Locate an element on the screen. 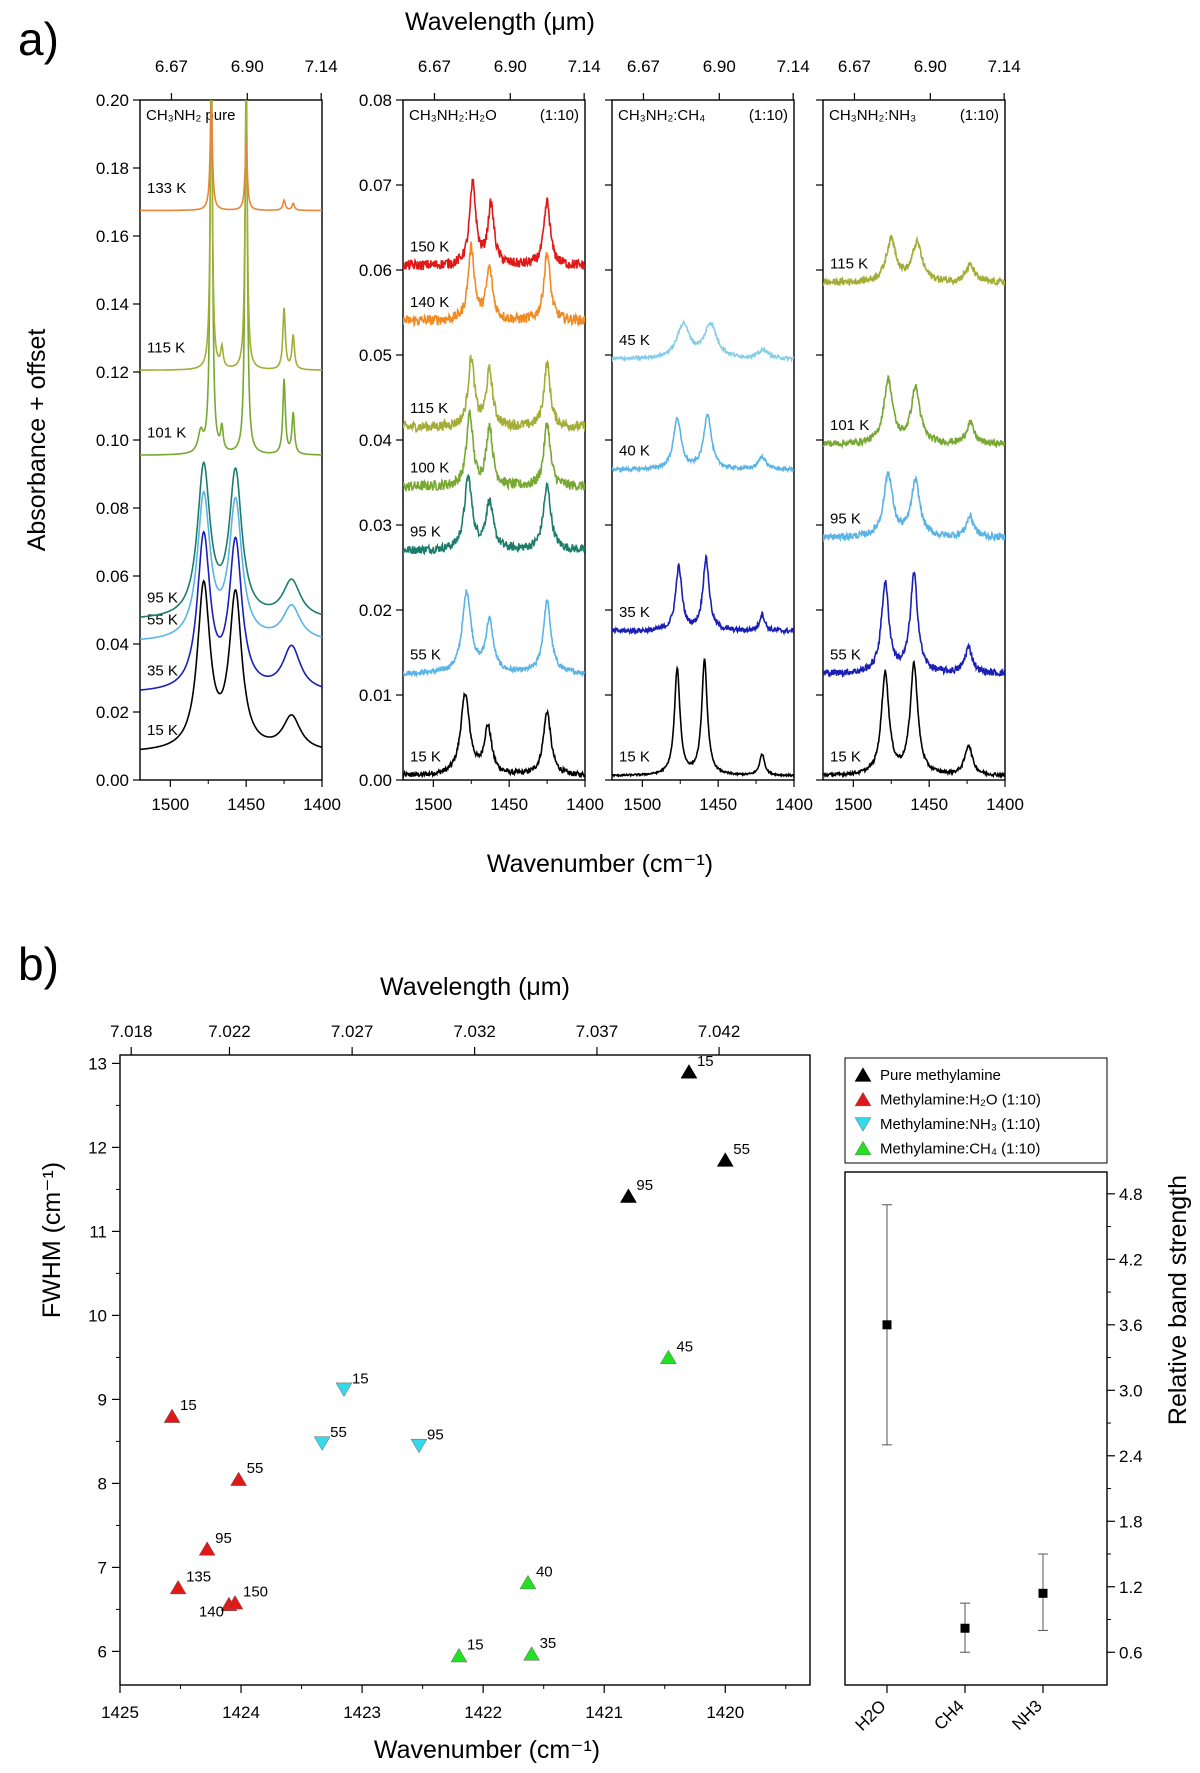  legend-label: Methylamine:NH₃ (1:10) is located at coordinates (960, 1124).